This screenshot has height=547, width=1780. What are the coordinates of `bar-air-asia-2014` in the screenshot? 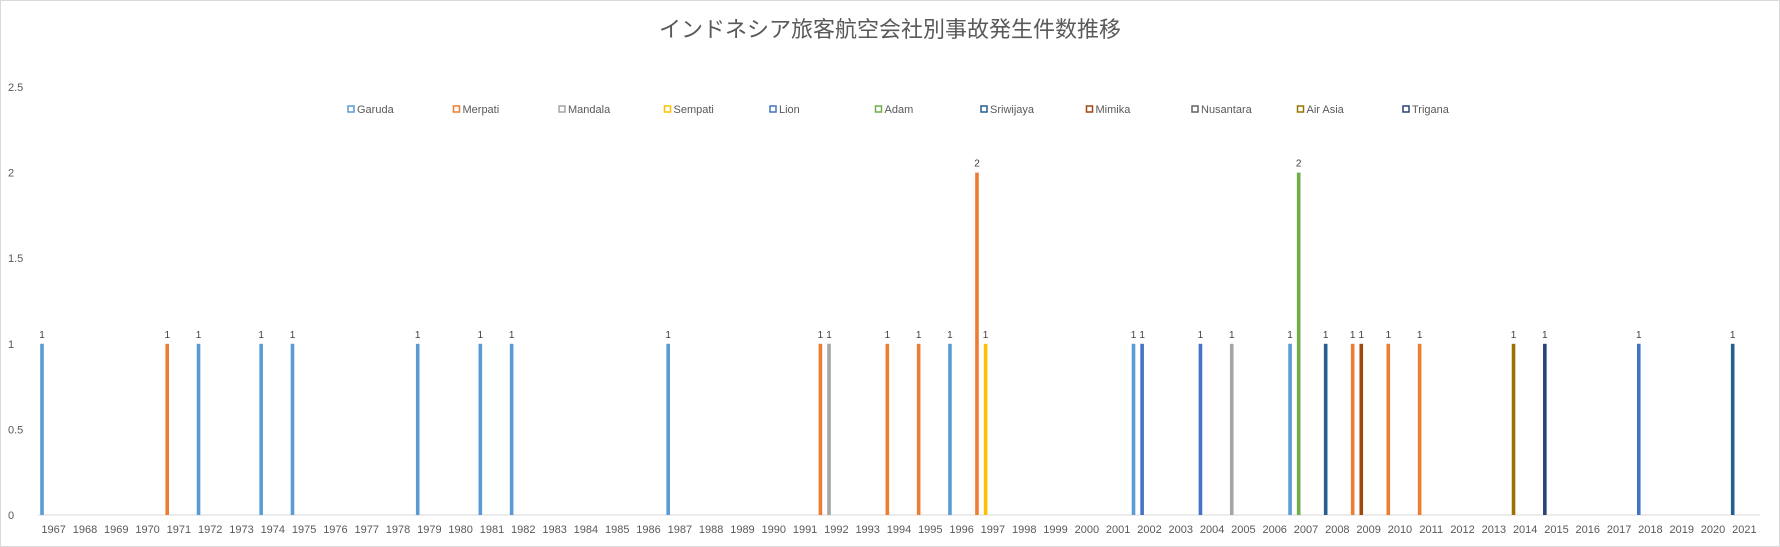 It's located at (1513, 429).